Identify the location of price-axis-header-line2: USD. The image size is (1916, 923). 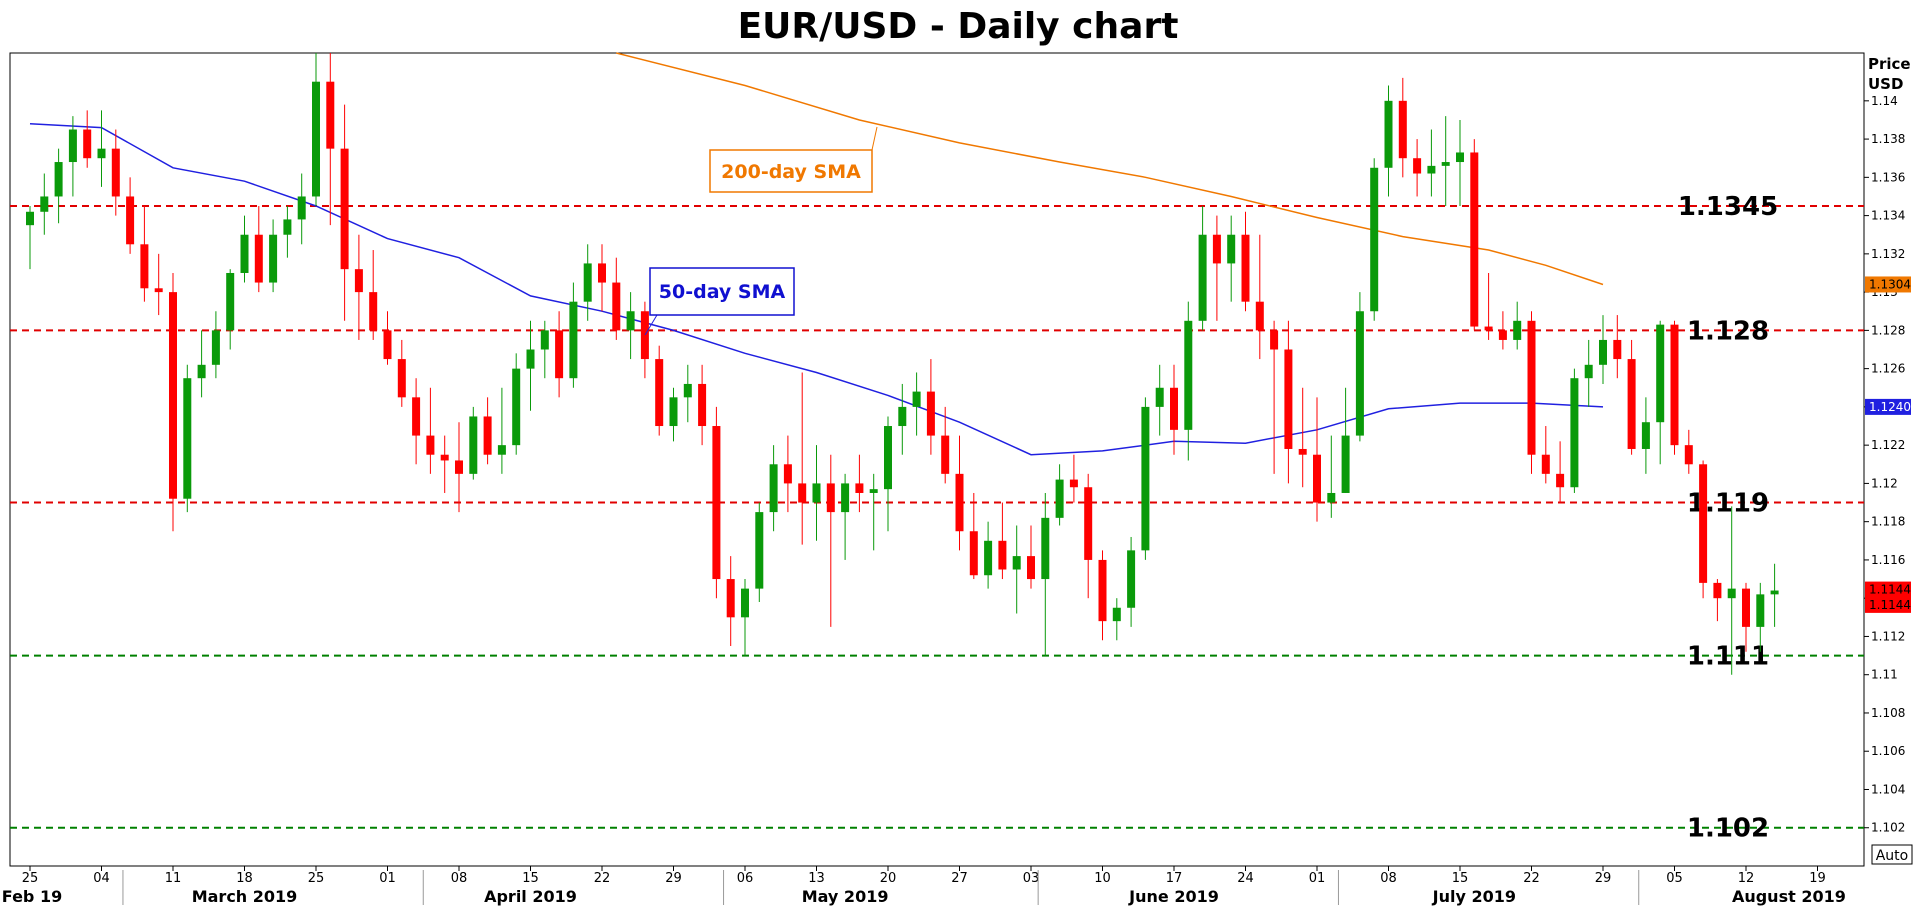
(1885, 84).